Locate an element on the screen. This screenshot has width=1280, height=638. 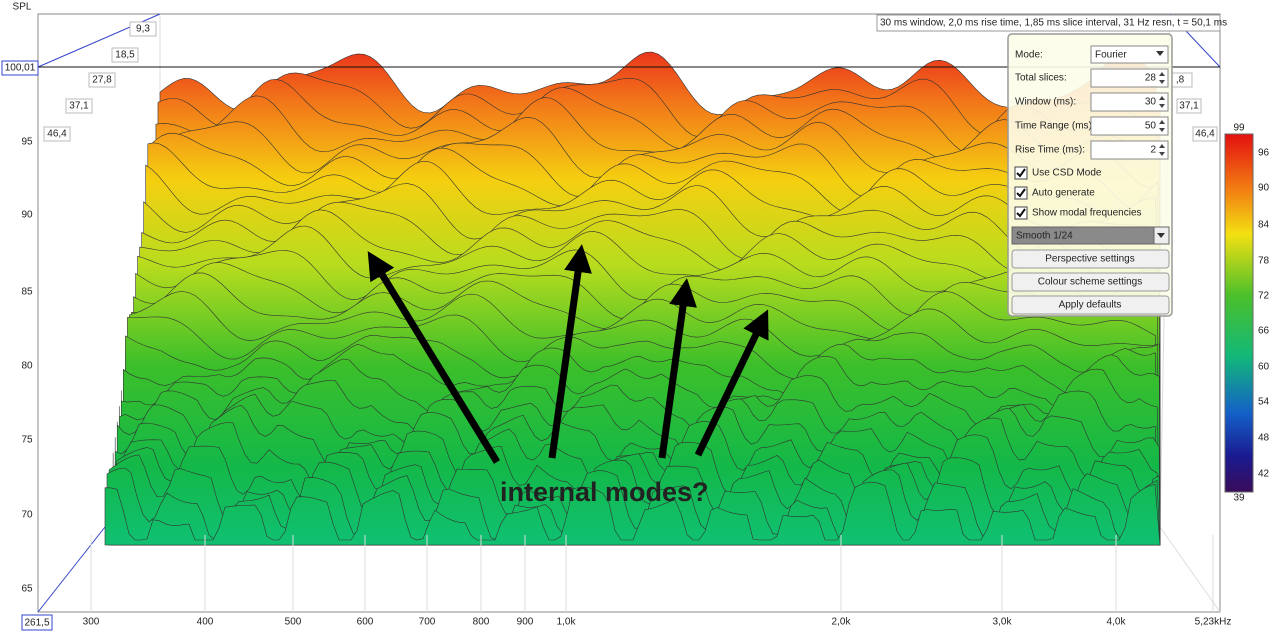
x-tick-label: 400 is located at coordinates (205, 622).